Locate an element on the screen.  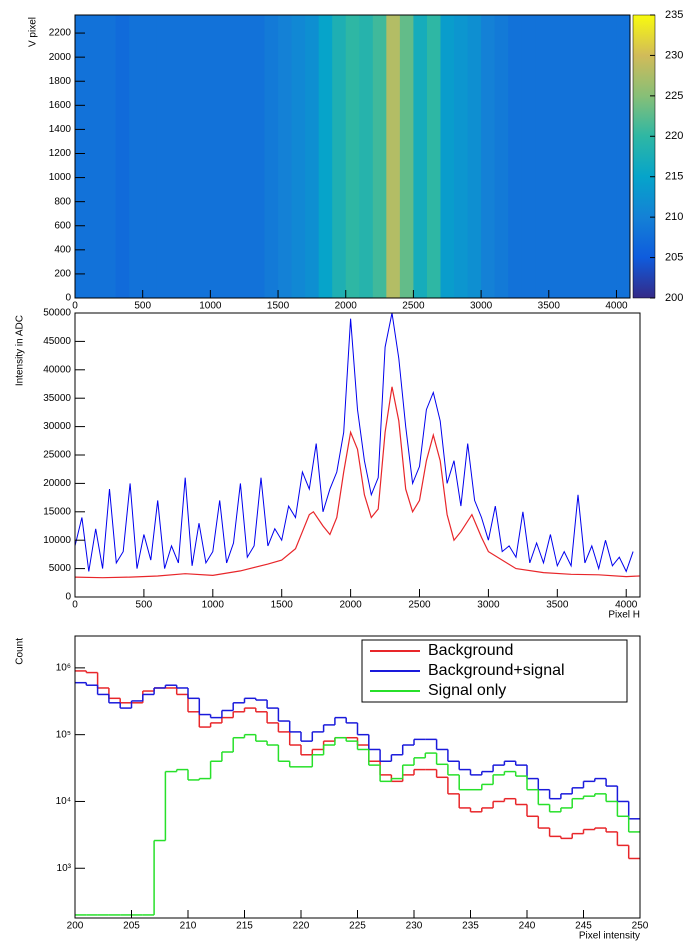
x-tick-label: 230 is located at coordinates (414, 926).